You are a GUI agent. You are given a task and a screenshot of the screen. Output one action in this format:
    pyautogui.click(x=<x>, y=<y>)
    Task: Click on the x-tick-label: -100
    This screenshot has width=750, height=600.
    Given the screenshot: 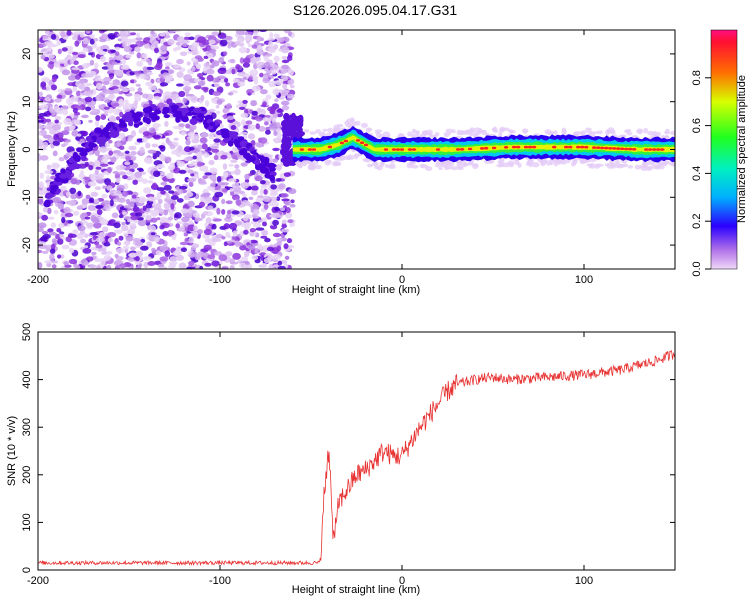 What is the action you would take?
    pyautogui.click(x=220, y=280)
    